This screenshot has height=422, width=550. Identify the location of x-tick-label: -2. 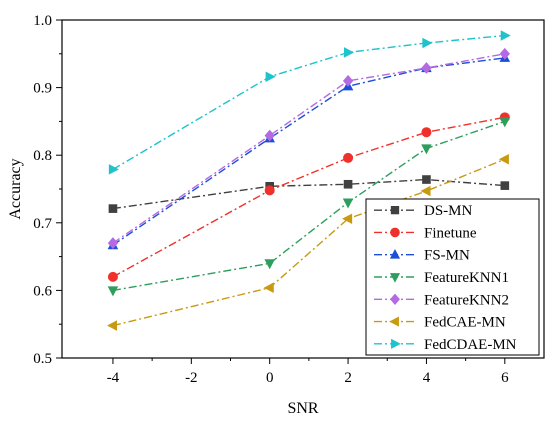
(191, 378).